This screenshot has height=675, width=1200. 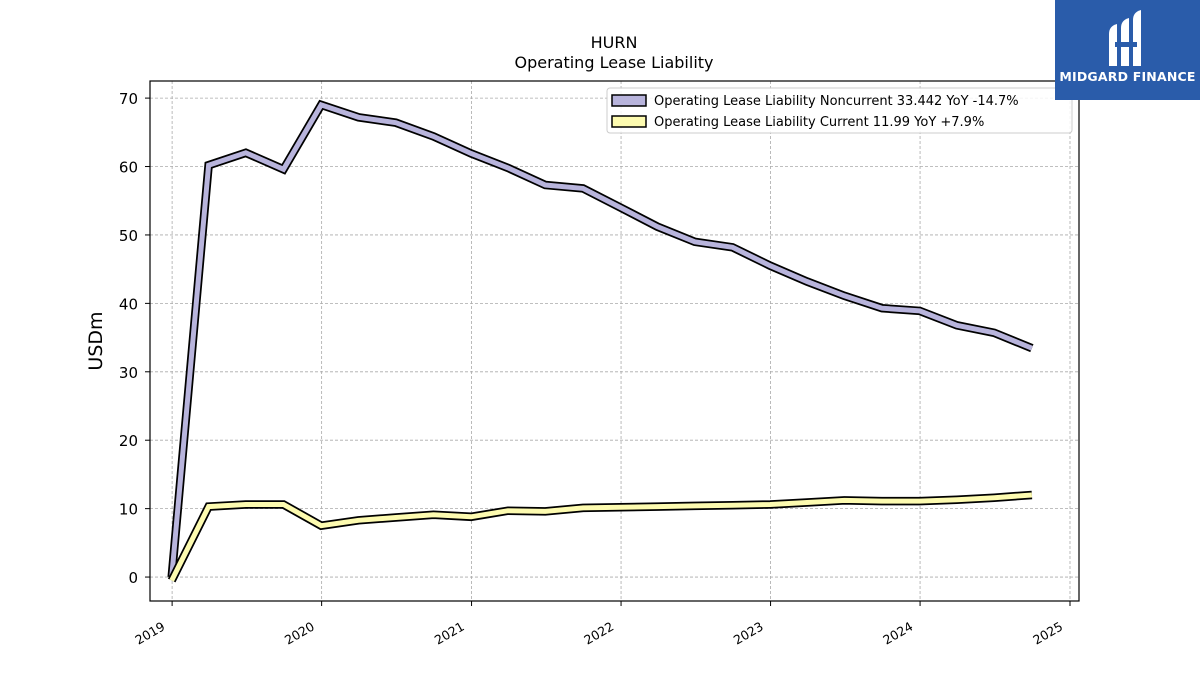 I want to click on x-tick-label: 2023, so click(x=748, y=633).